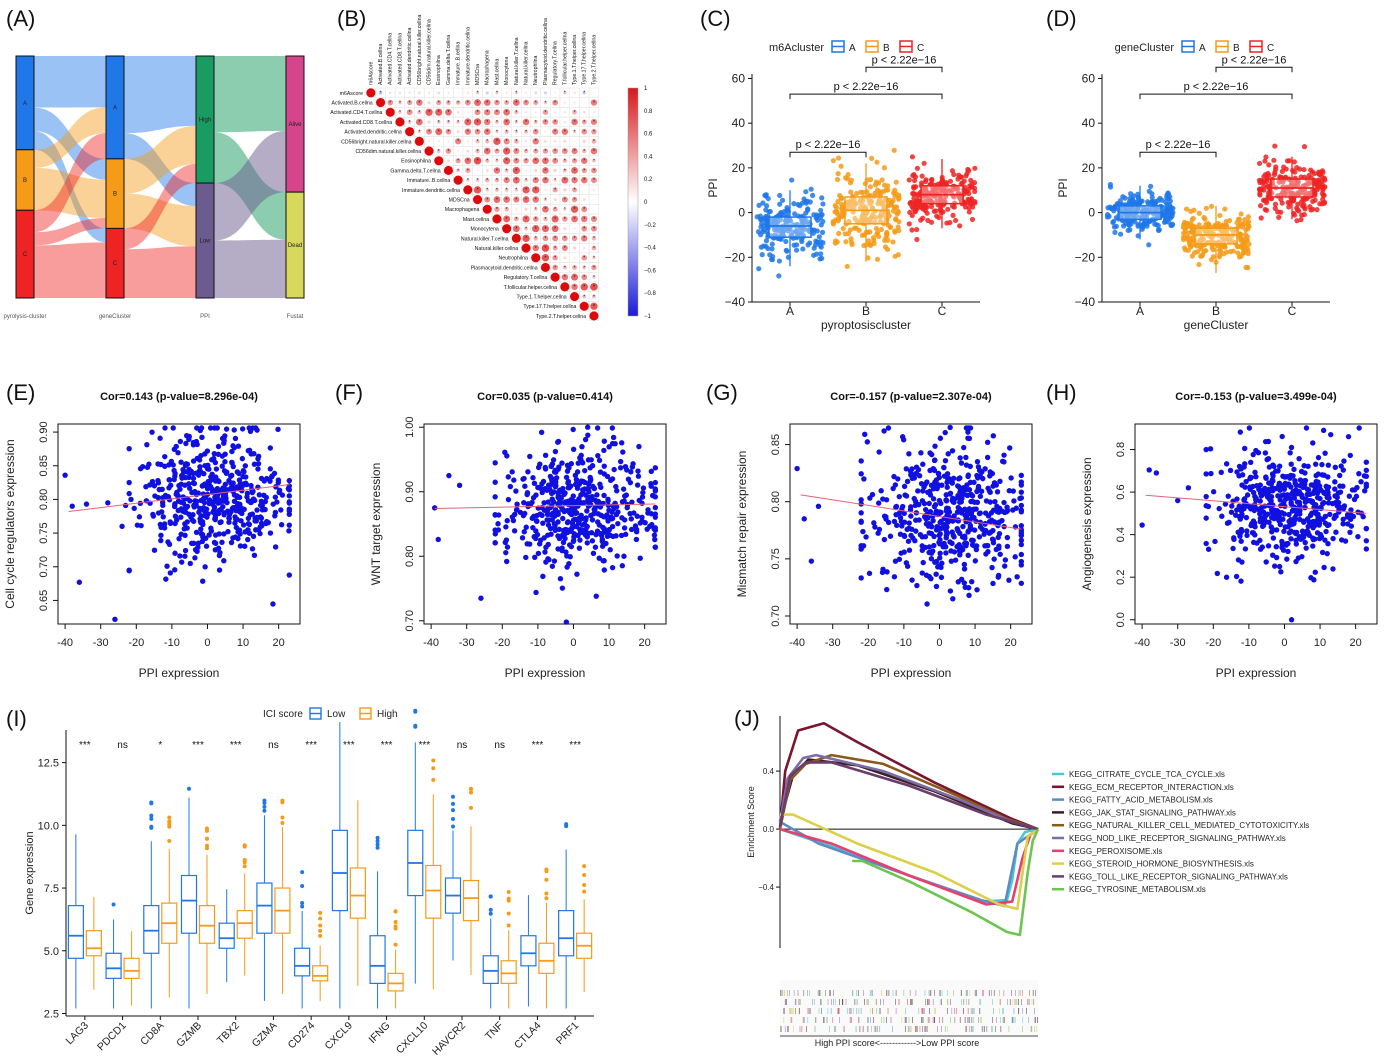 The width and height of the screenshot is (1400, 1058). What do you see at coordinates (101, 643) in the screenshot?
I see `x-tick-label: -30` at bounding box center [101, 643].